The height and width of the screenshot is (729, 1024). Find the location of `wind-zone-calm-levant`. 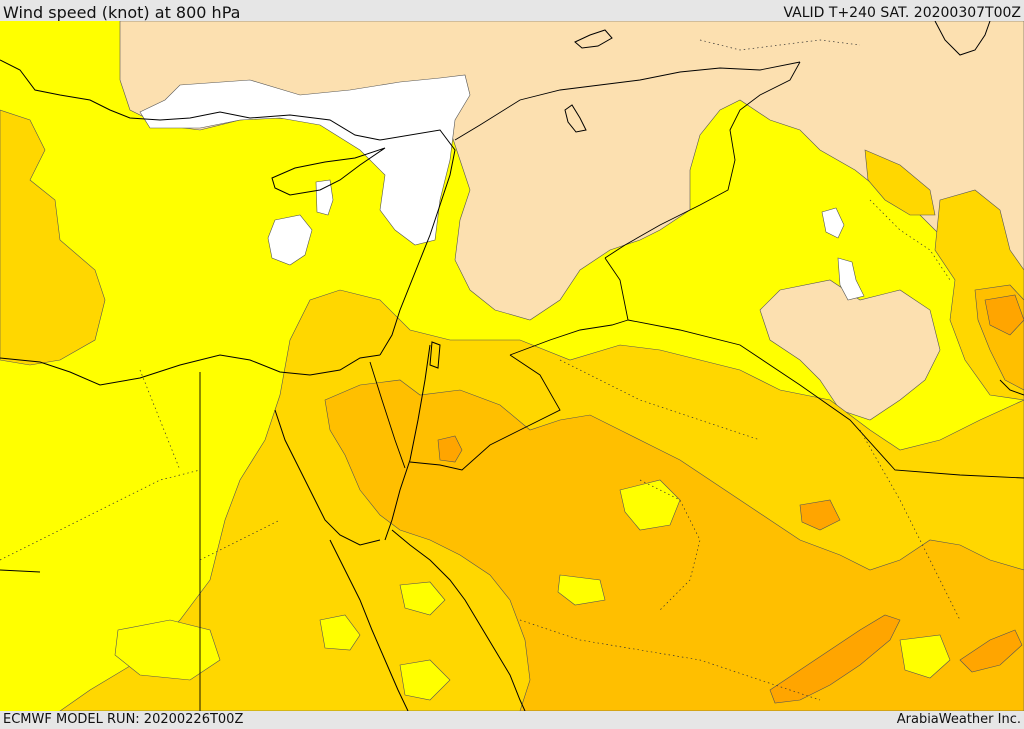

wind-zone-calm-levant is located at coordinates (305, 160).